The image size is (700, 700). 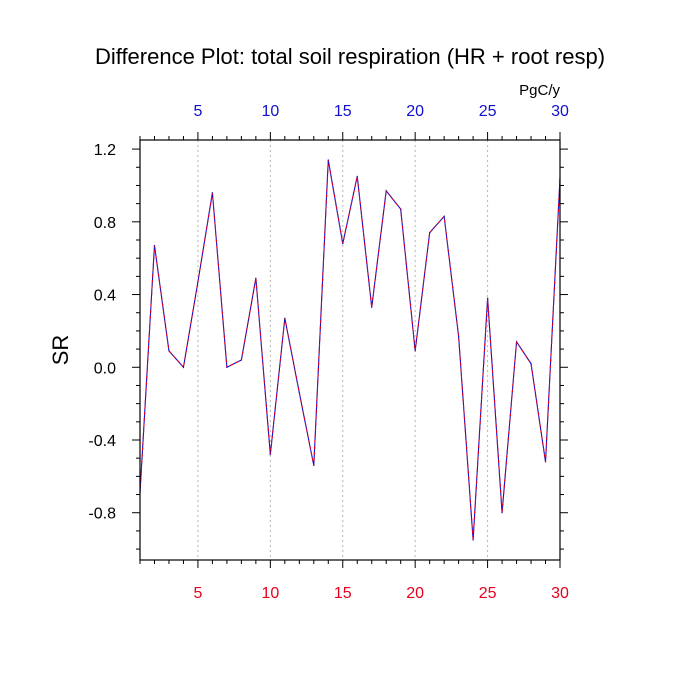 What do you see at coordinates (560, 111) in the screenshot?
I see `x-tick-label-top: 30` at bounding box center [560, 111].